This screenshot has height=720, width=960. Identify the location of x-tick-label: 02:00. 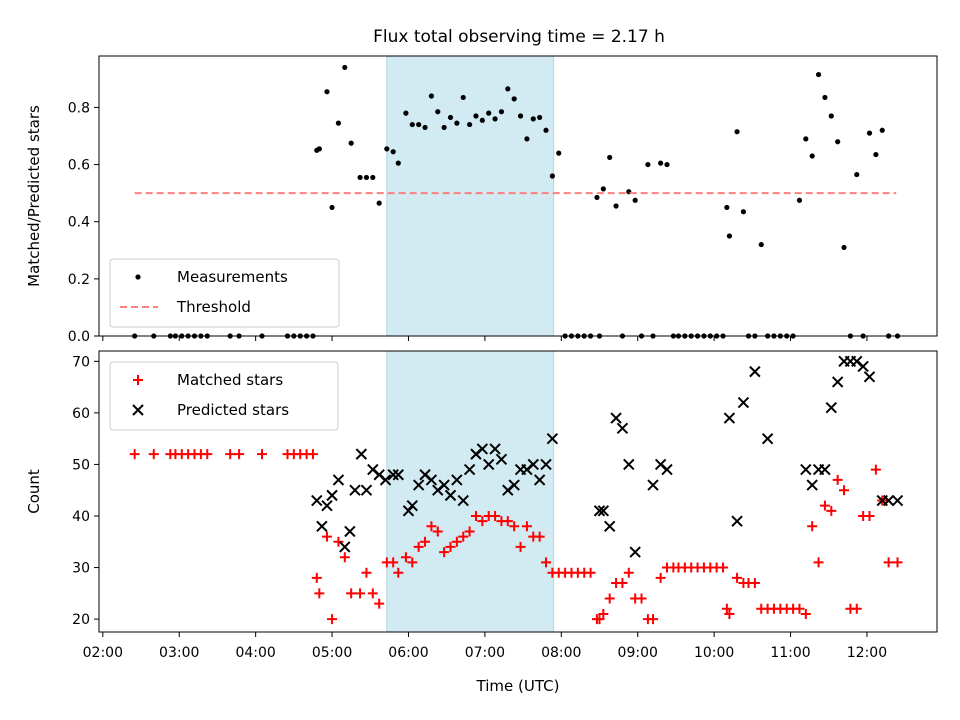
(103, 653).